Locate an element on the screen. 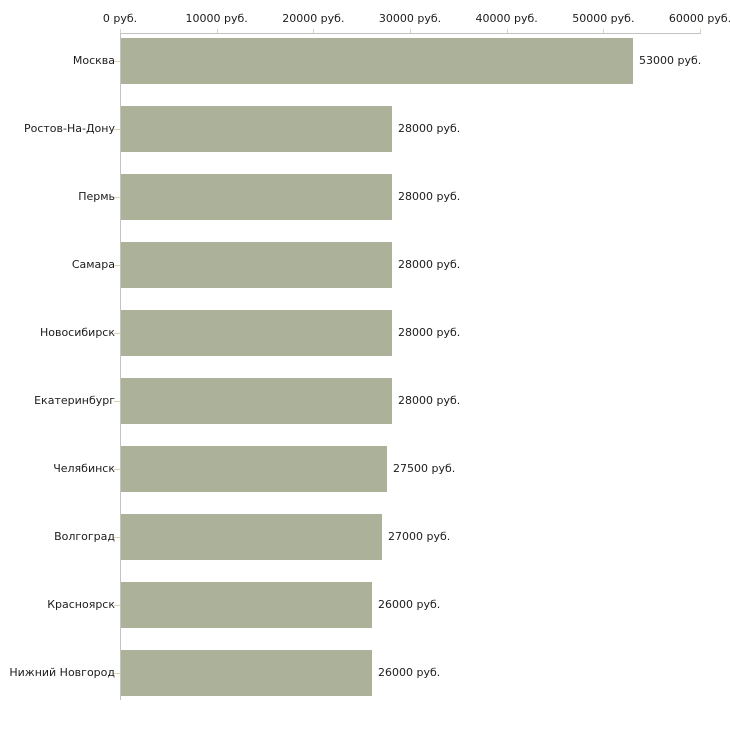 The height and width of the screenshot is (730, 730). category-label: Москва is located at coordinates (93, 60).